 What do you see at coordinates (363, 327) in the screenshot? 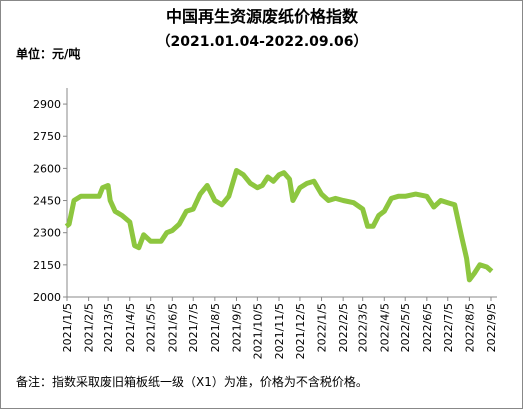
I see `x-tick-label: 2022/3/5` at bounding box center [363, 327].